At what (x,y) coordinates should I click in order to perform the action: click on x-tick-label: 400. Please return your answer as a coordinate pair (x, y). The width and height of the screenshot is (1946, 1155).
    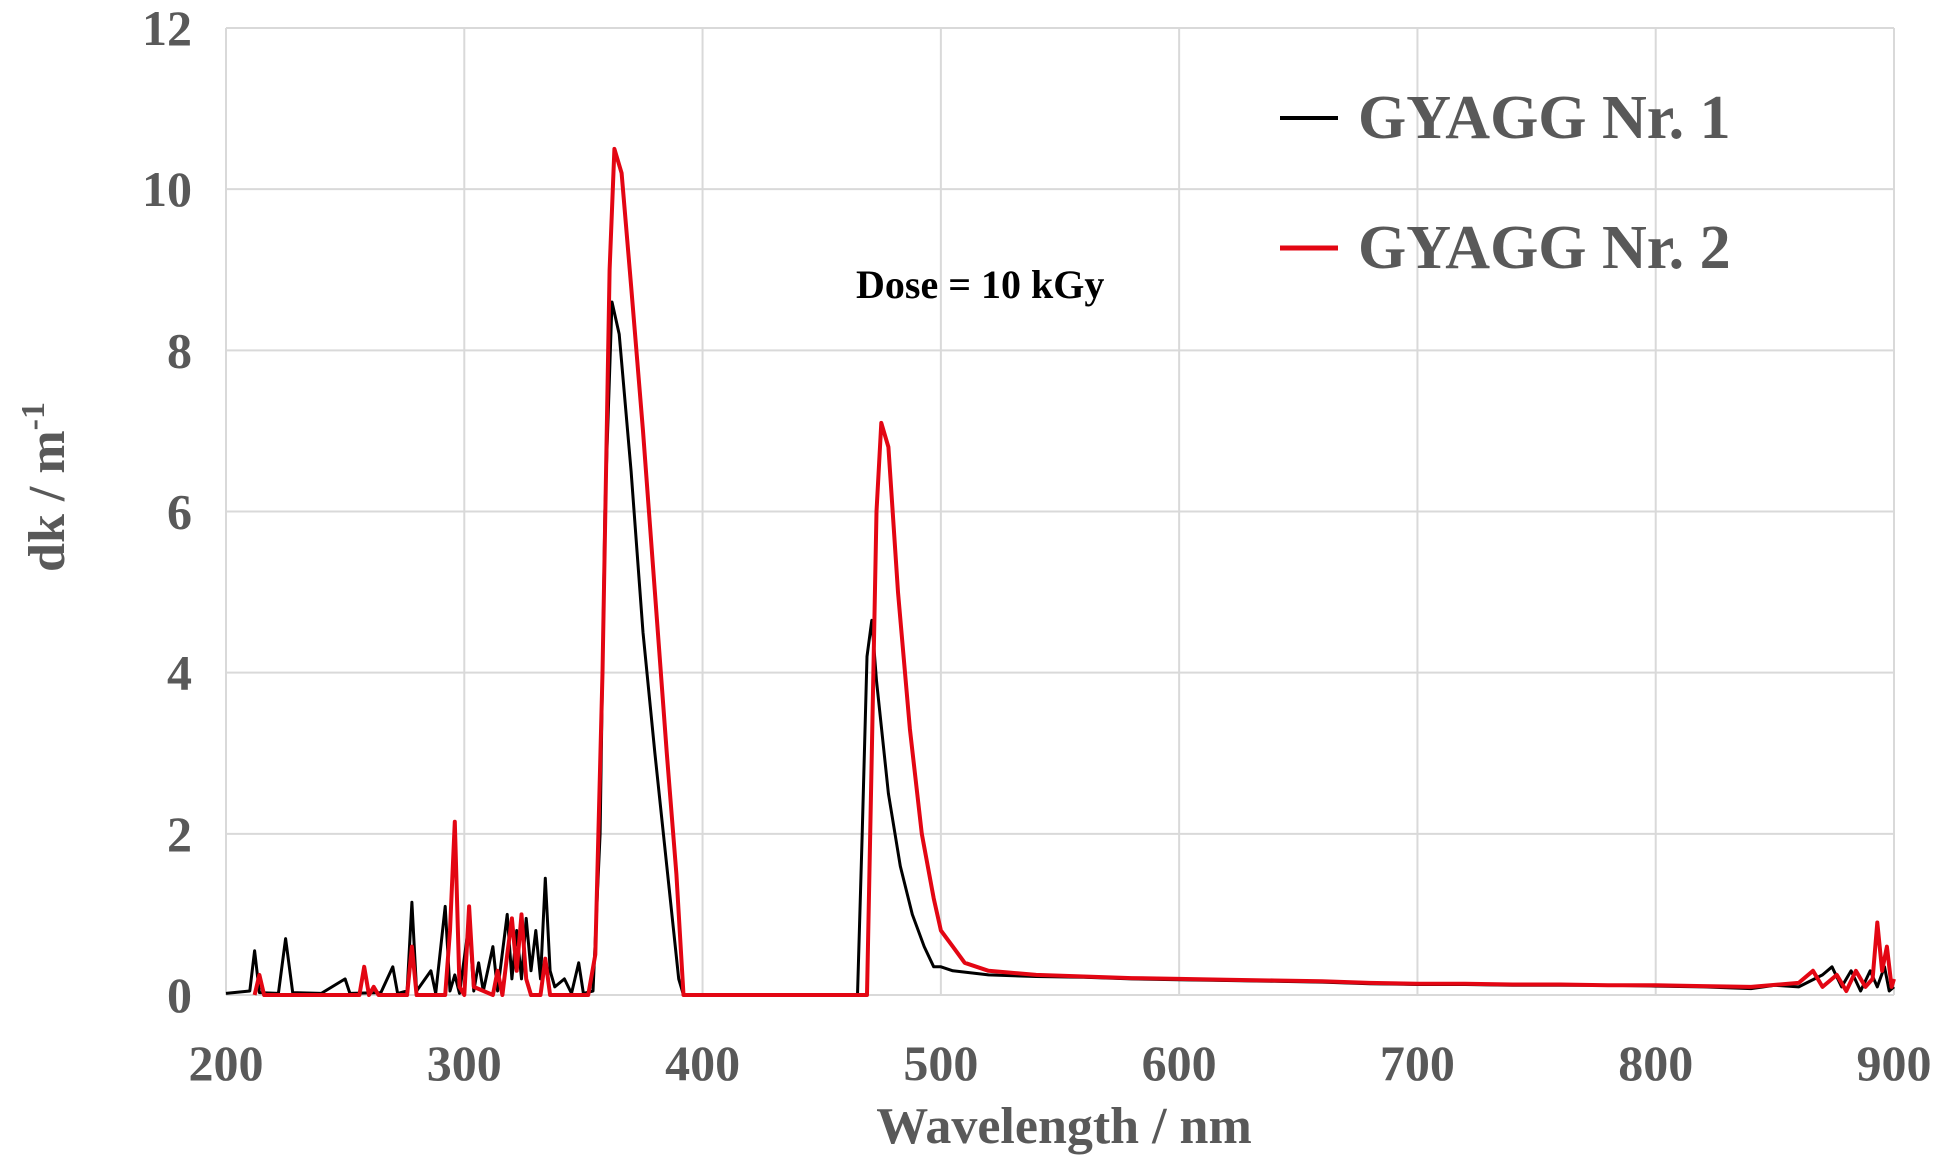
    Looking at the image, I should click on (702, 1063).